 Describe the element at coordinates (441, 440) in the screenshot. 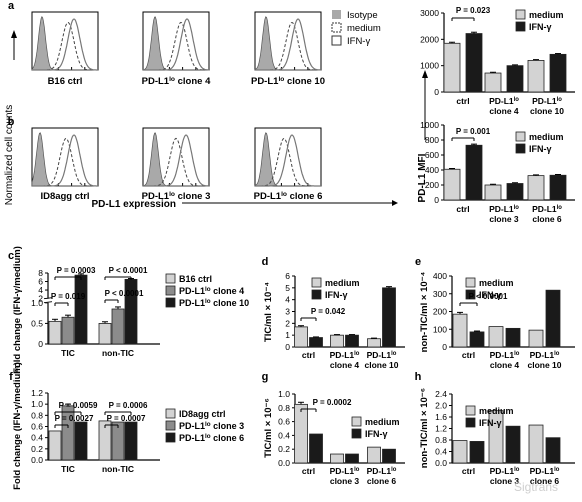

I see `y-tick-label-2: 0.8` at that location.